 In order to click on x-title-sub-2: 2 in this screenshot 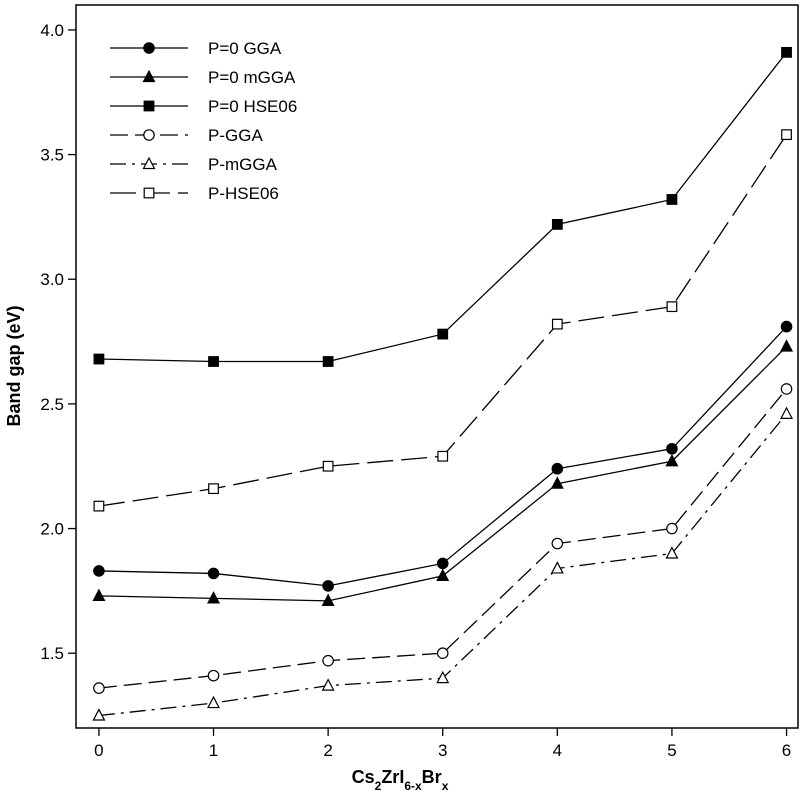, I will do `click(378, 786)`.